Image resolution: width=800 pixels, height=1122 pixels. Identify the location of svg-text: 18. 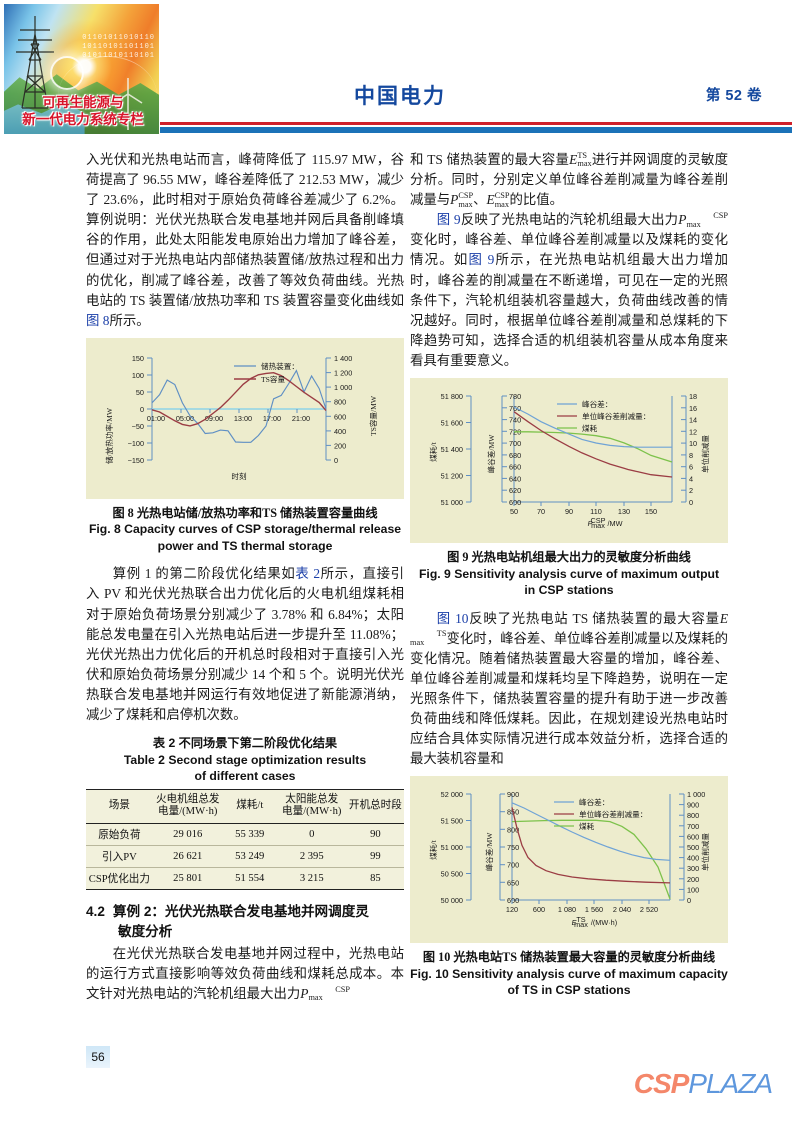
(693, 396).